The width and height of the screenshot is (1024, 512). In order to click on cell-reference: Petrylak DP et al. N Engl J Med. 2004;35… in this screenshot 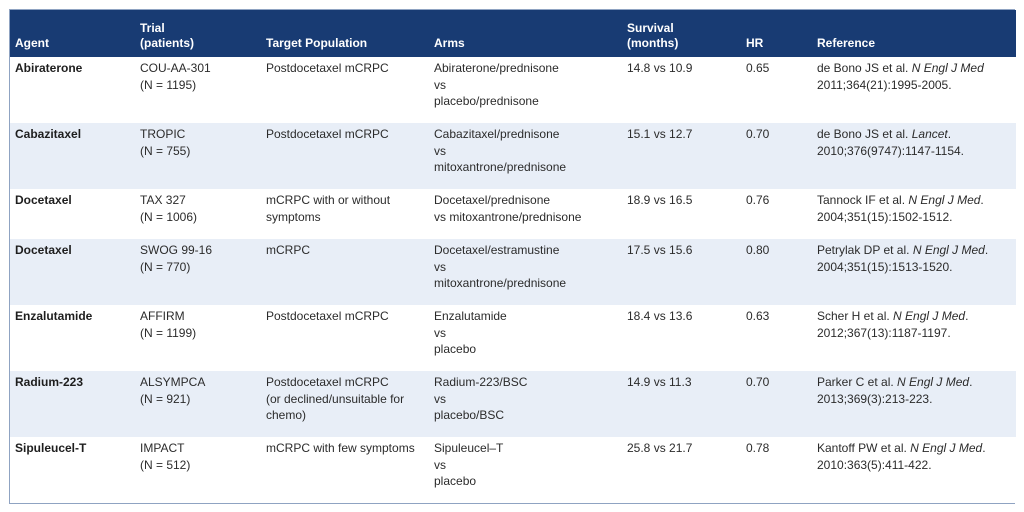, I will do `click(914, 272)`.